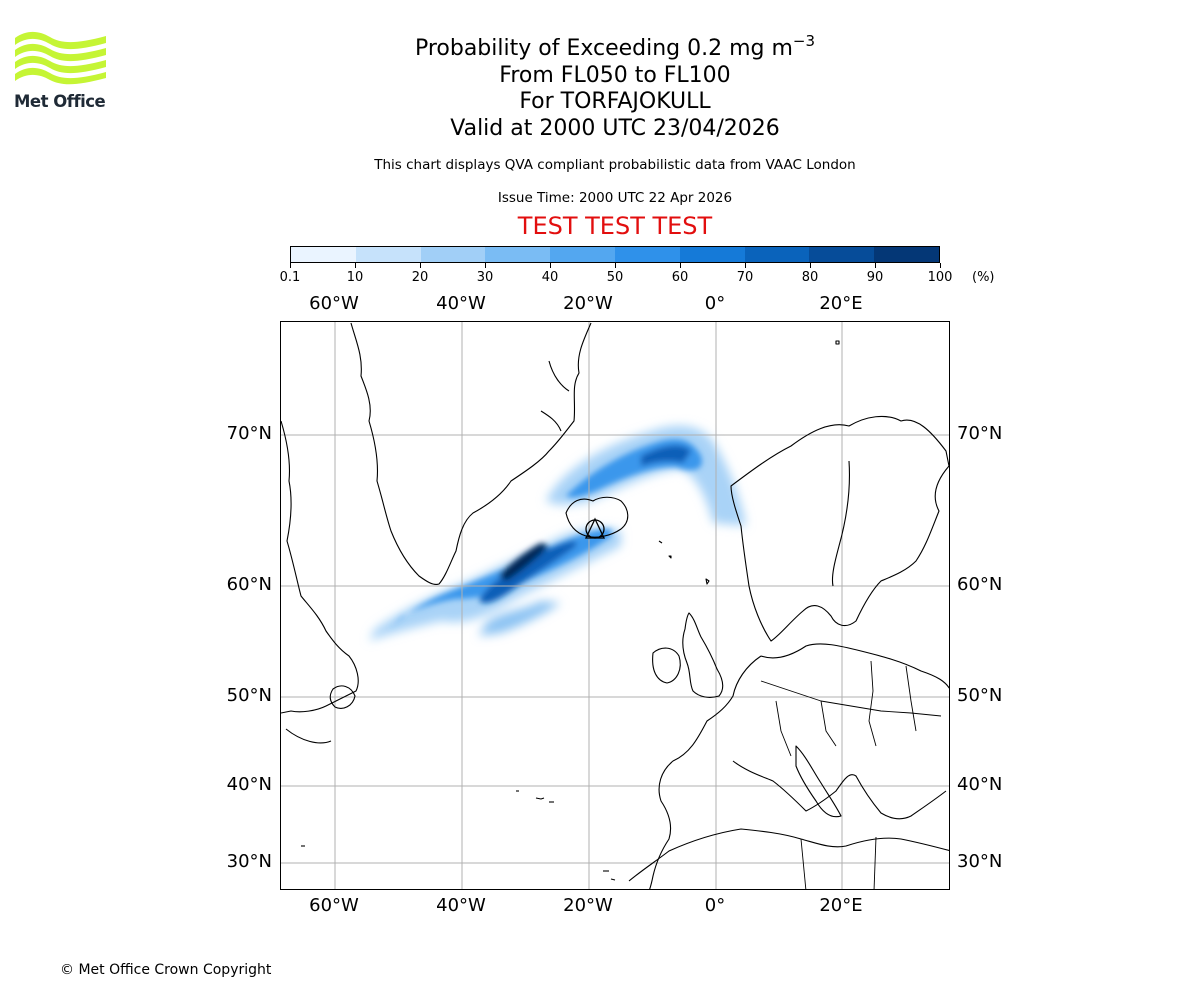 This screenshot has width=1200, height=1000. Describe the element at coordinates (615, 128) in the screenshot. I see `valid-time: Valid at 2000 UTC 23/04/2026` at that location.